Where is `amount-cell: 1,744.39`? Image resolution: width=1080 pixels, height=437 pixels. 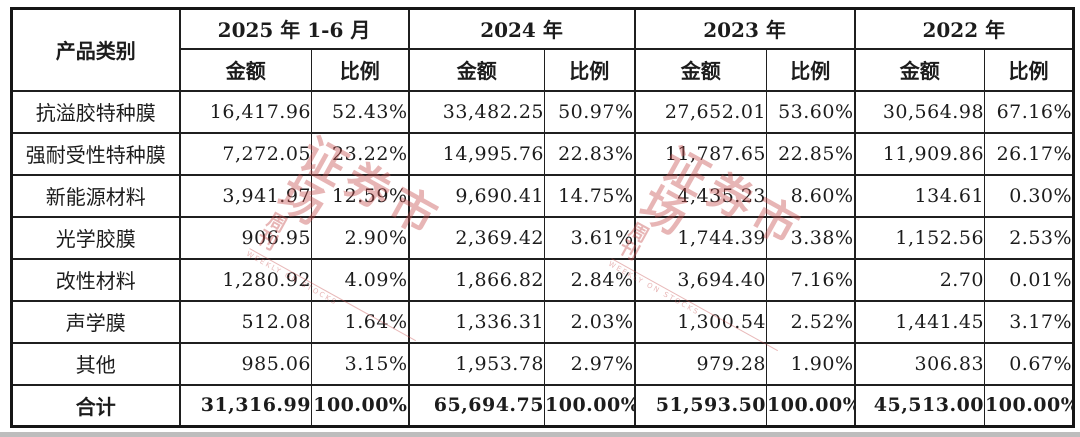
amount-cell: 1,744.39 is located at coordinates (700, 237).